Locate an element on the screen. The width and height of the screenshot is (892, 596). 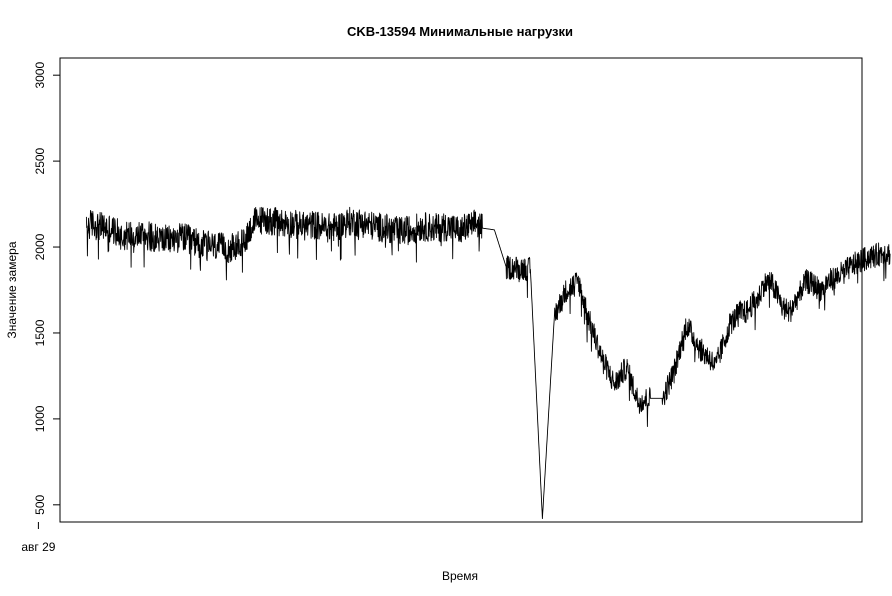
y-tick-label: 2000 is located at coordinates (40, 246).